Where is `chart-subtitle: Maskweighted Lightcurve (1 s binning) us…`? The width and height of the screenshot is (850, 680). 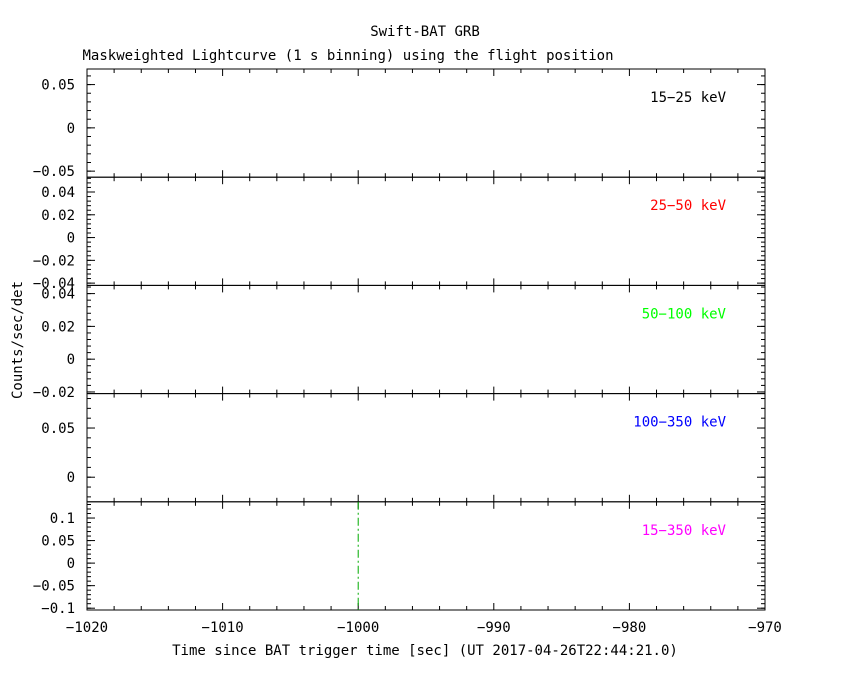 chart-subtitle: Maskweighted Lightcurve (1 s binning) us… is located at coordinates (347, 56).